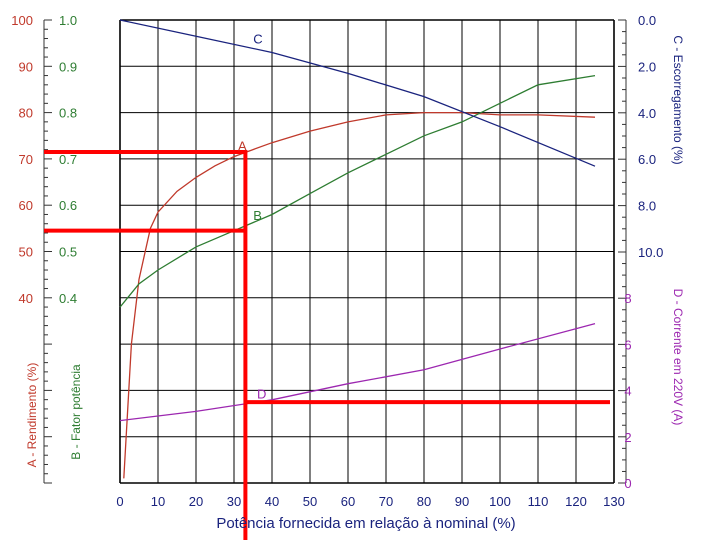 The width and height of the screenshot is (720, 540). I want to click on axis-d-tick-label: 4, so click(627, 391).